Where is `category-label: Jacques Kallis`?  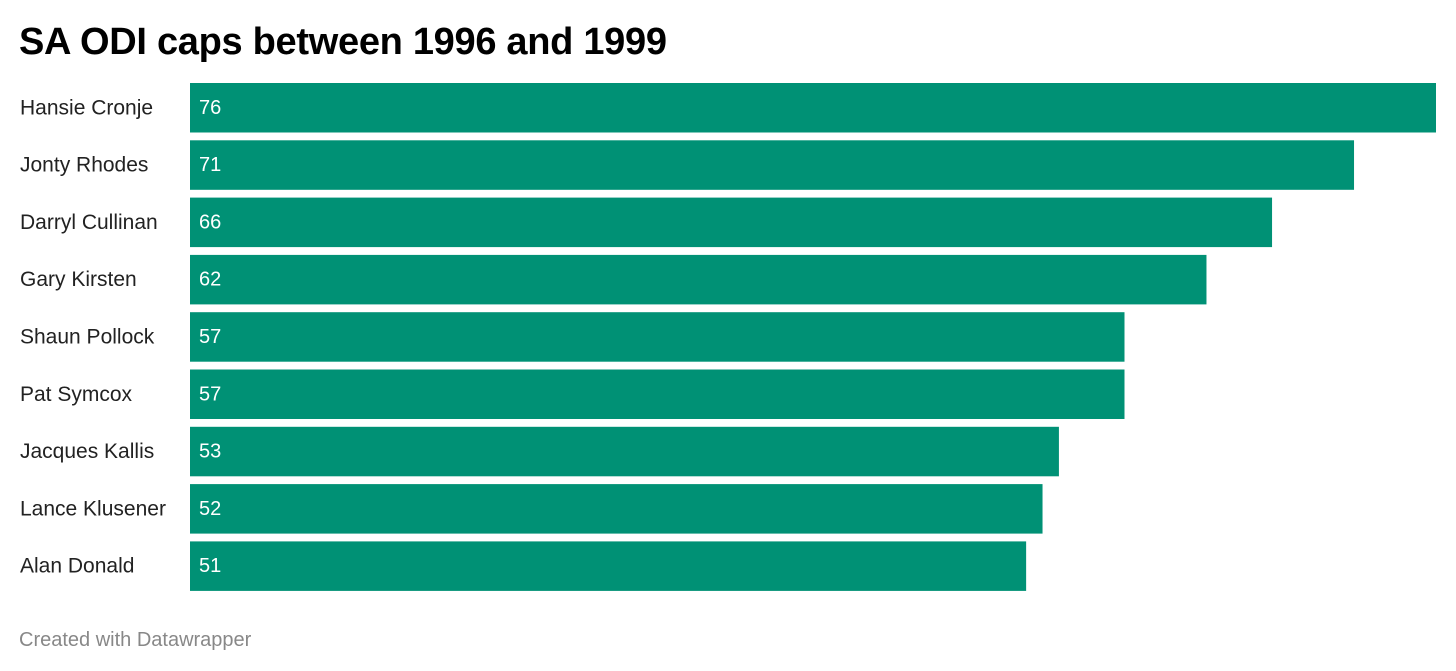 category-label: Jacques Kallis is located at coordinates (87, 451).